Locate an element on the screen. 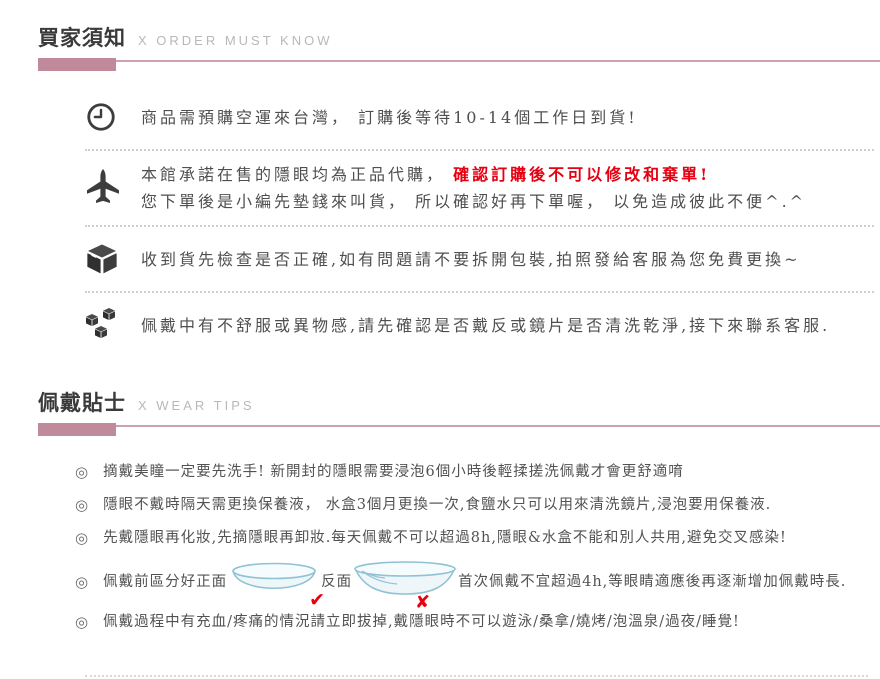 The width and height of the screenshot is (880, 679). cross-icon: ✘ is located at coordinates (423, 602).